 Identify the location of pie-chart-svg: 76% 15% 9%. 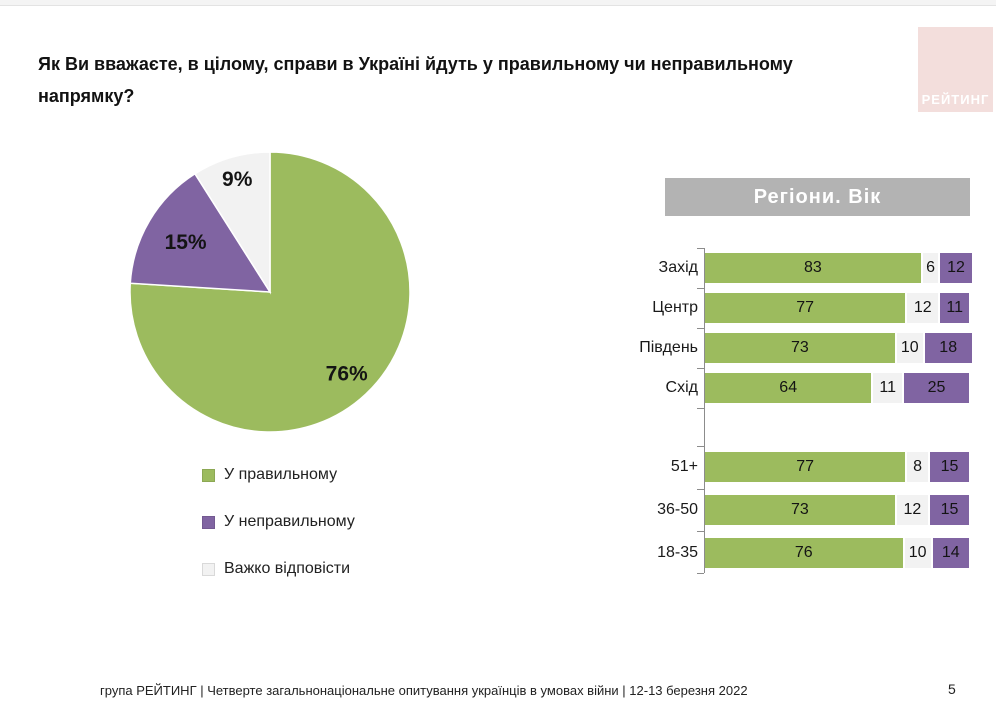
(270, 292).